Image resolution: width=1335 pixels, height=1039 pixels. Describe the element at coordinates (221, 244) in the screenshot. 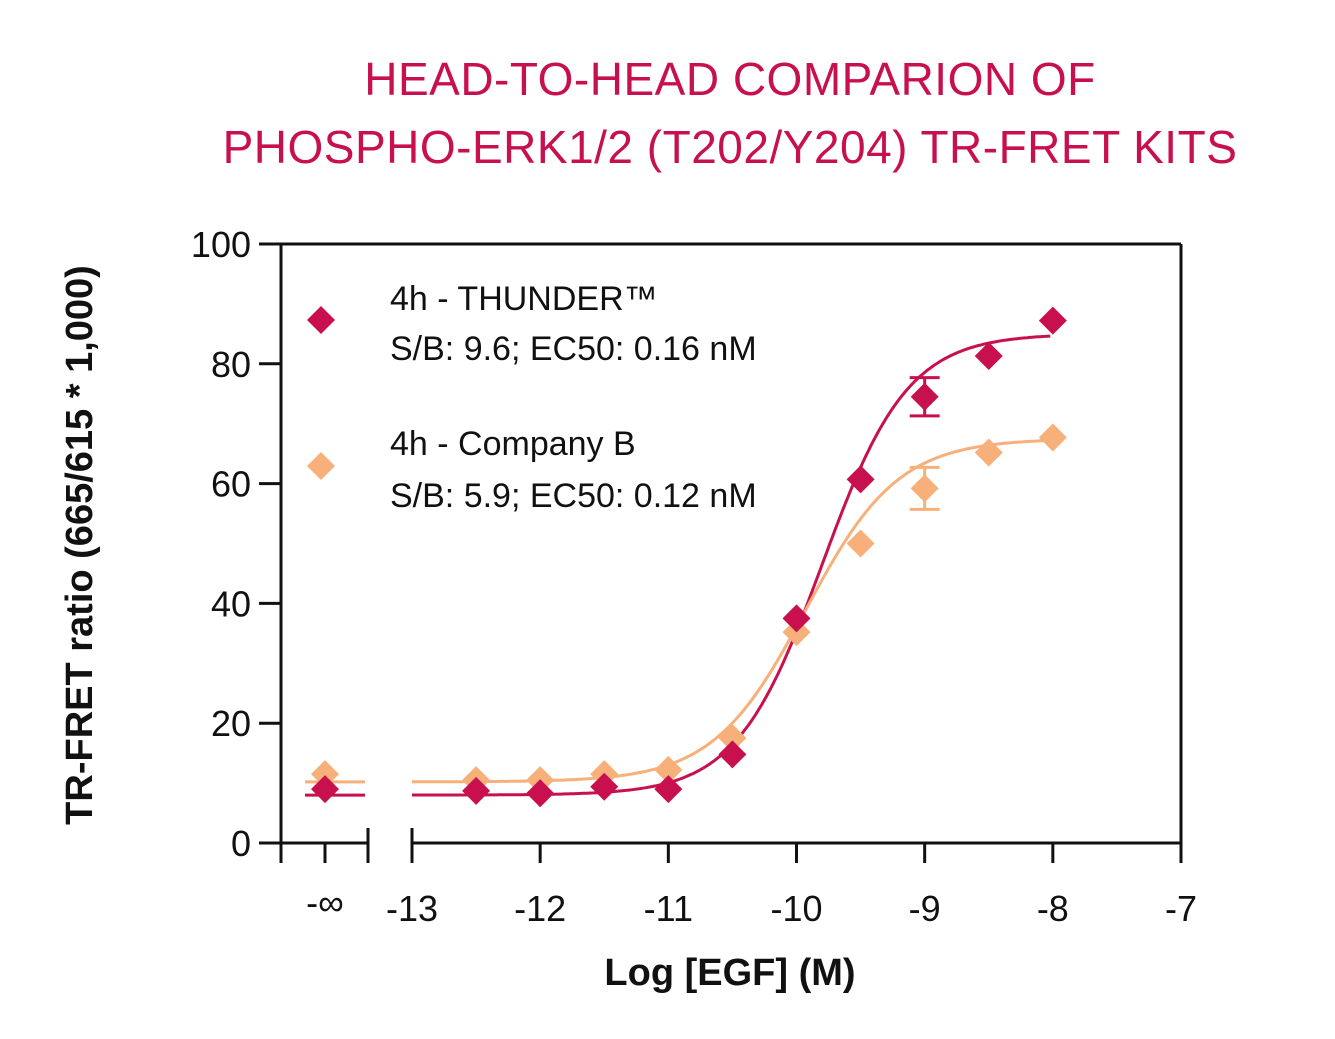

I see `y-tick-label: 100` at that location.